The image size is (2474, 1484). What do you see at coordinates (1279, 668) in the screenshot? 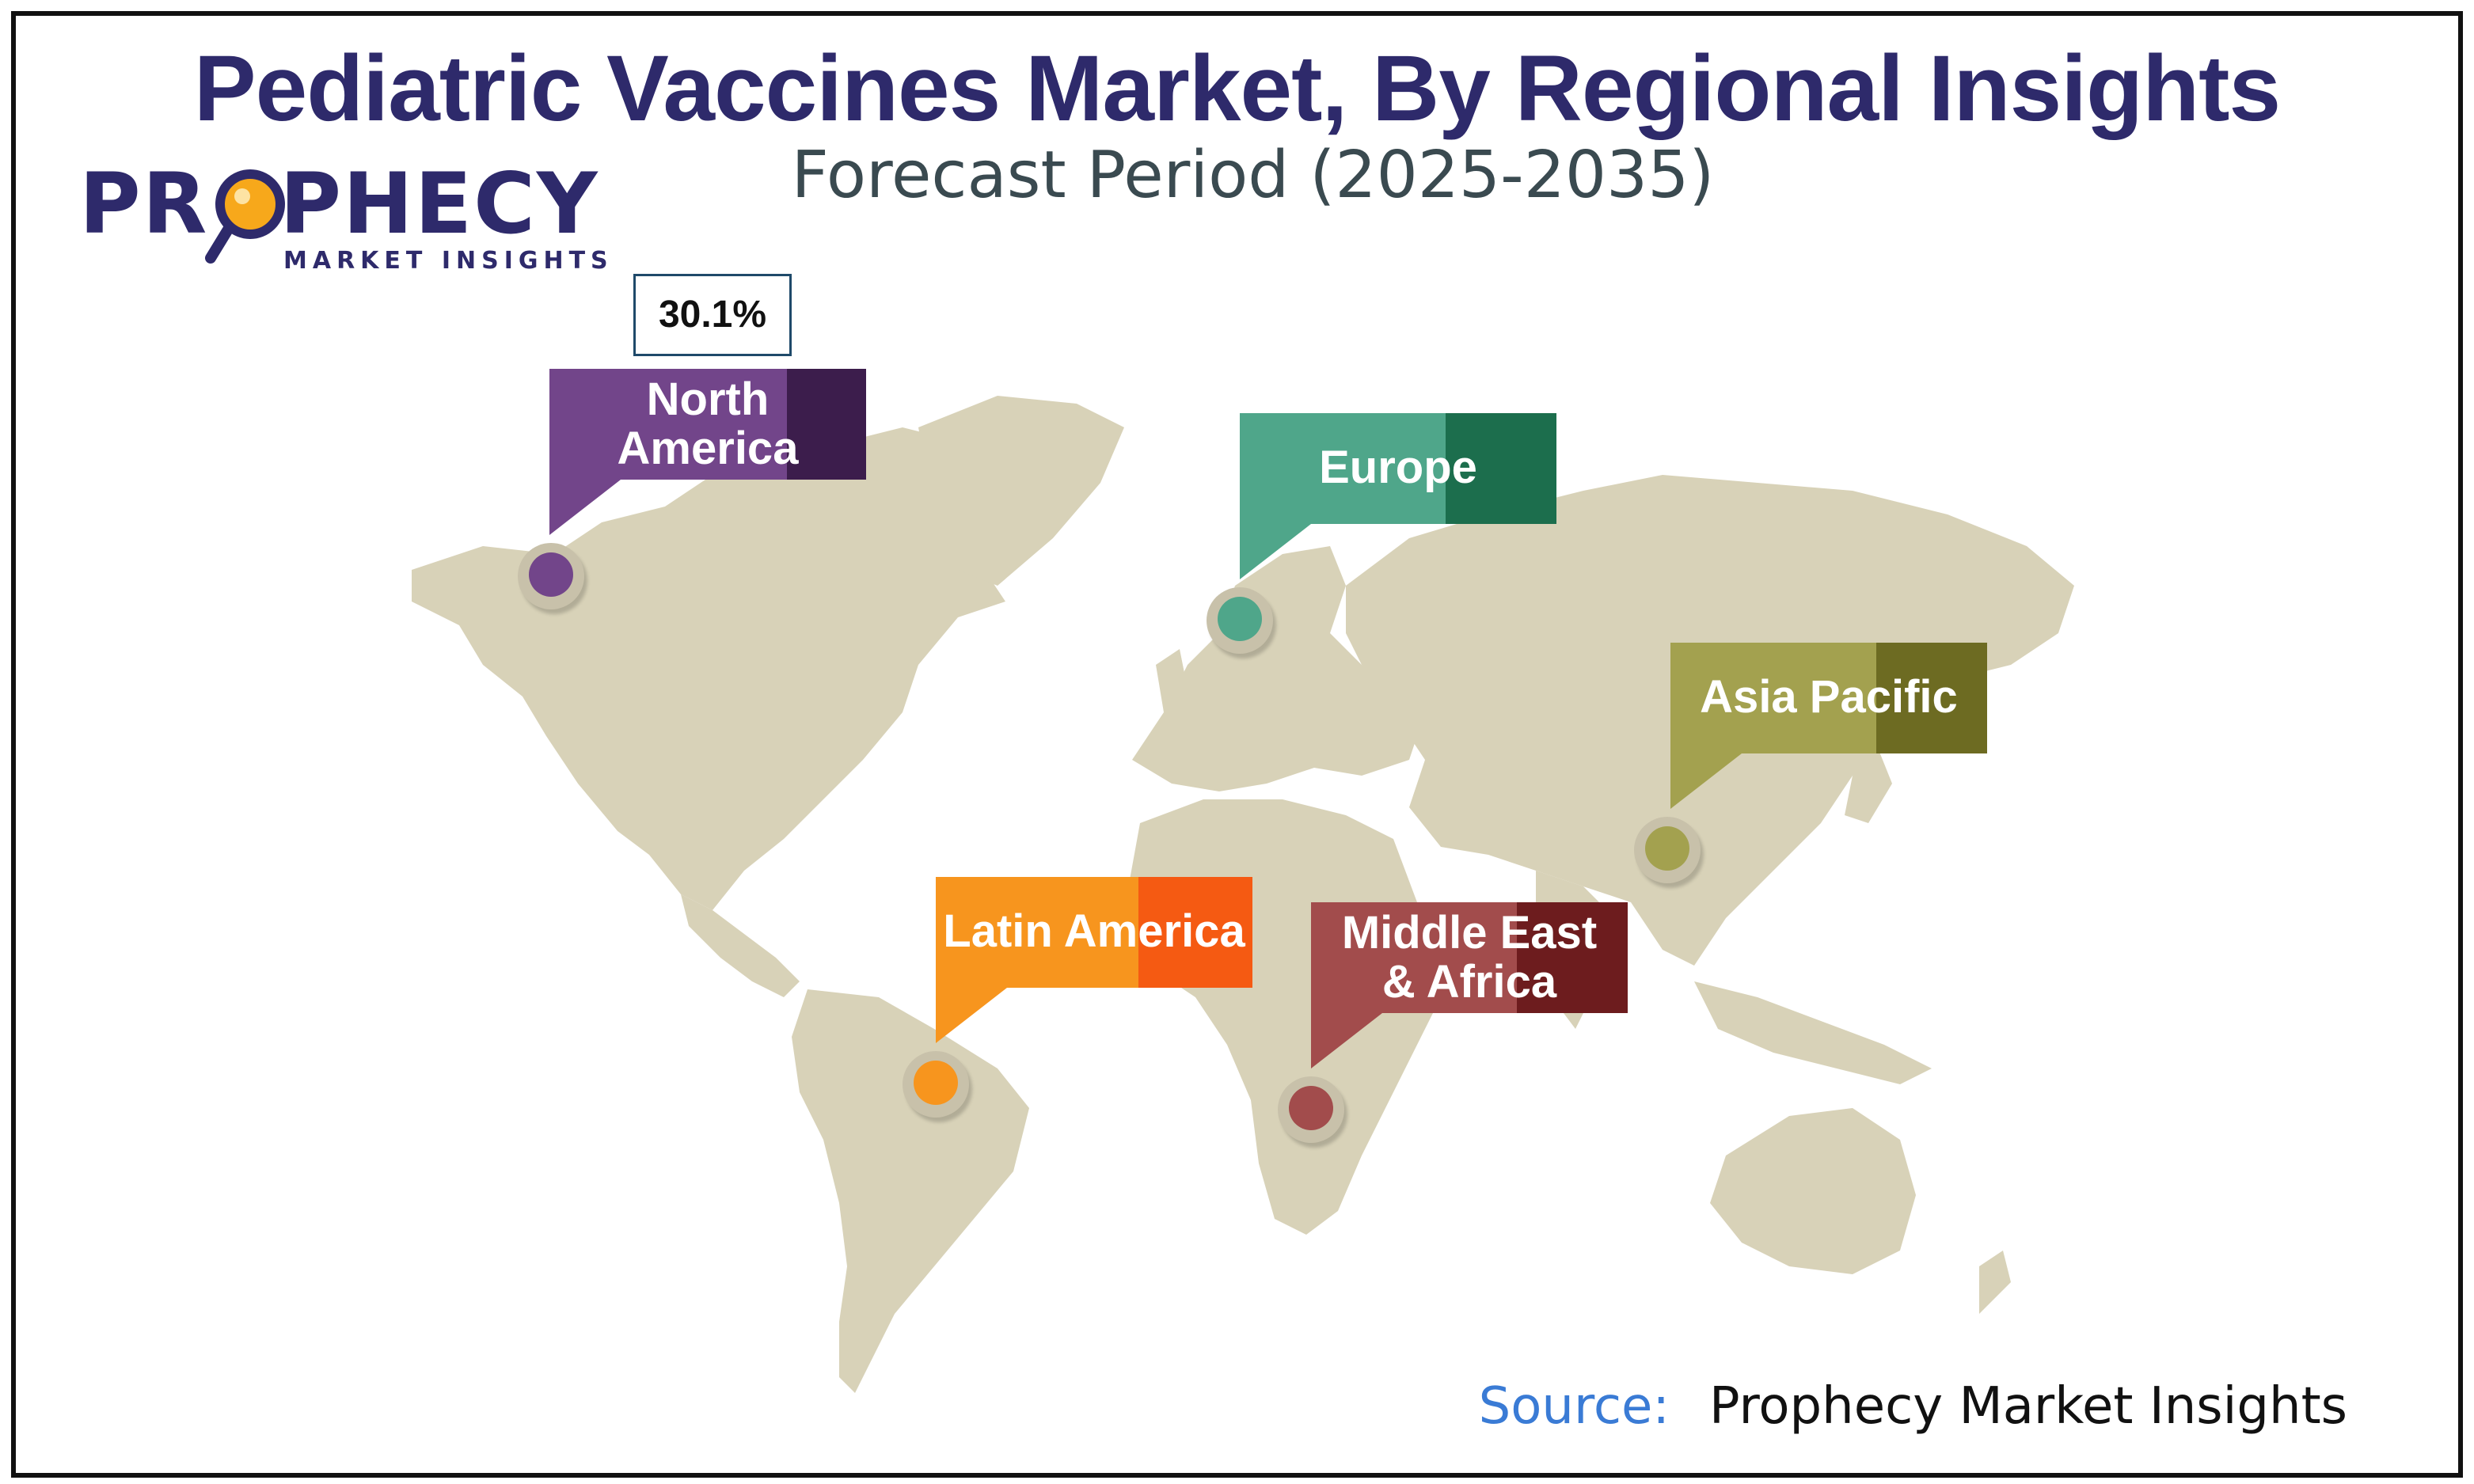
I see `land-europe` at bounding box center [1279, 668].